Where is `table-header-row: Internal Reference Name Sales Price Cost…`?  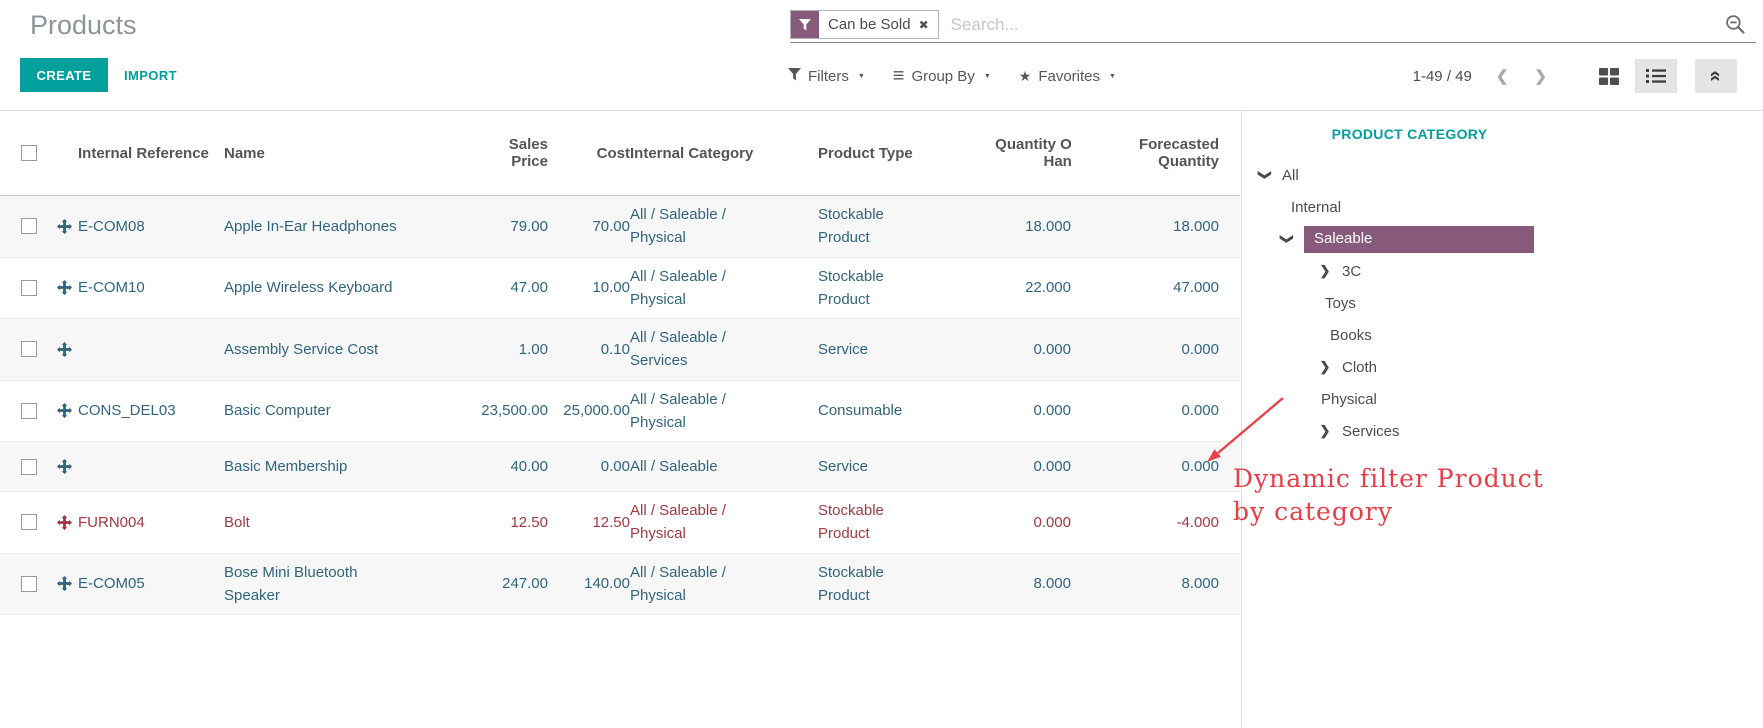
table-header-row: Internal Reference Name Sales Price Cost… is located at coordinates (620, 153).